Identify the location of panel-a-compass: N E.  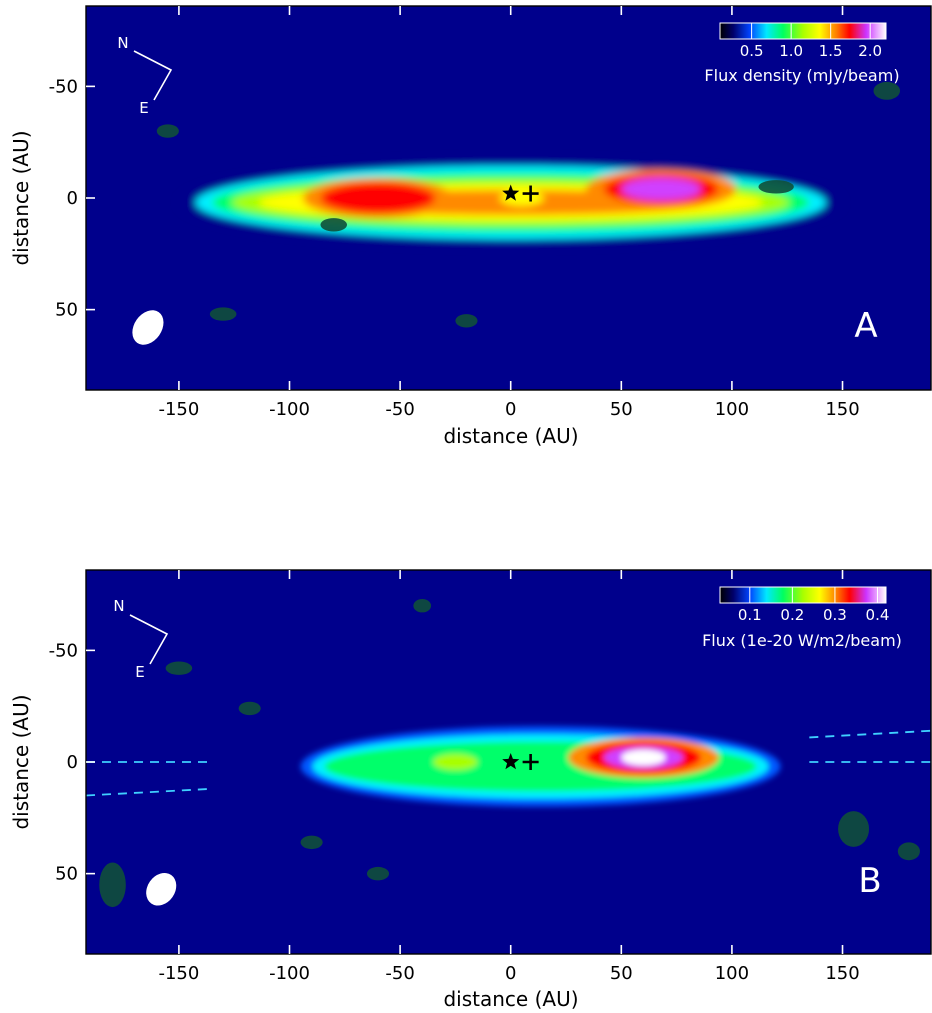
(145, 75).